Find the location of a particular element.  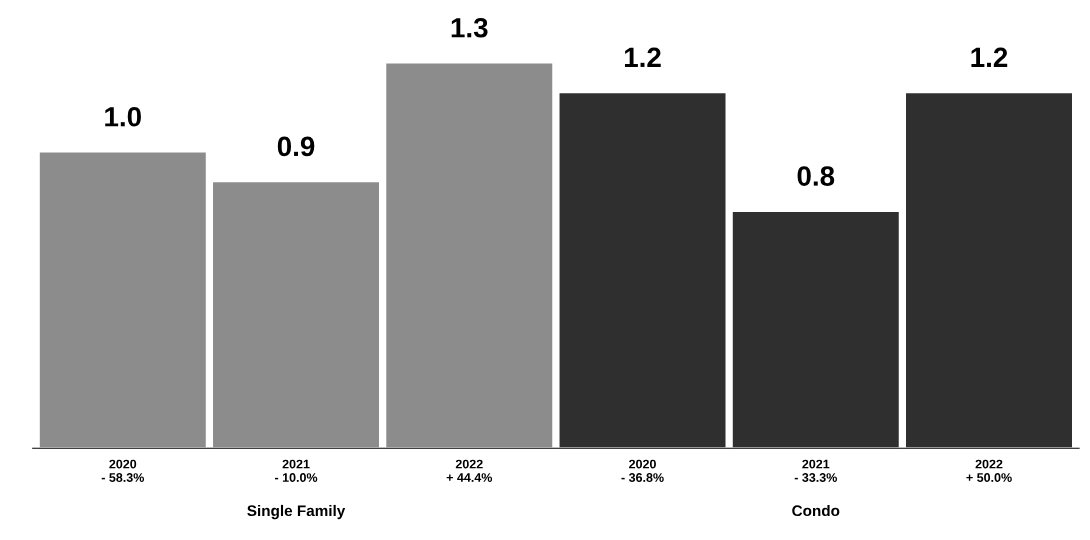

text: Condo is located at coordinates (816, 510).